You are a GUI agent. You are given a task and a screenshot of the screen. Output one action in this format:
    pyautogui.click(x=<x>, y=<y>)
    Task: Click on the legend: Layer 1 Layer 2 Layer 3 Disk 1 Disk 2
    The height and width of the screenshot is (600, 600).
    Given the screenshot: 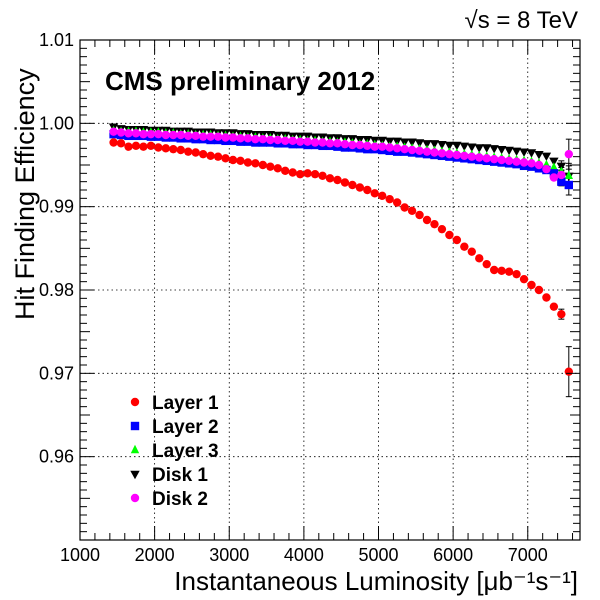 What is the action you would take?
    pyautogui.click(x=174, y=451)
    